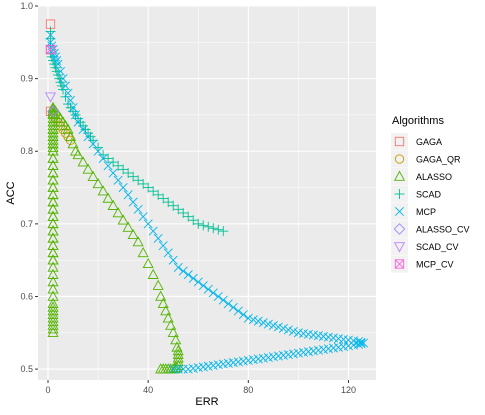  I want to click on y-tick-label: 0.6, so click(26, 296).